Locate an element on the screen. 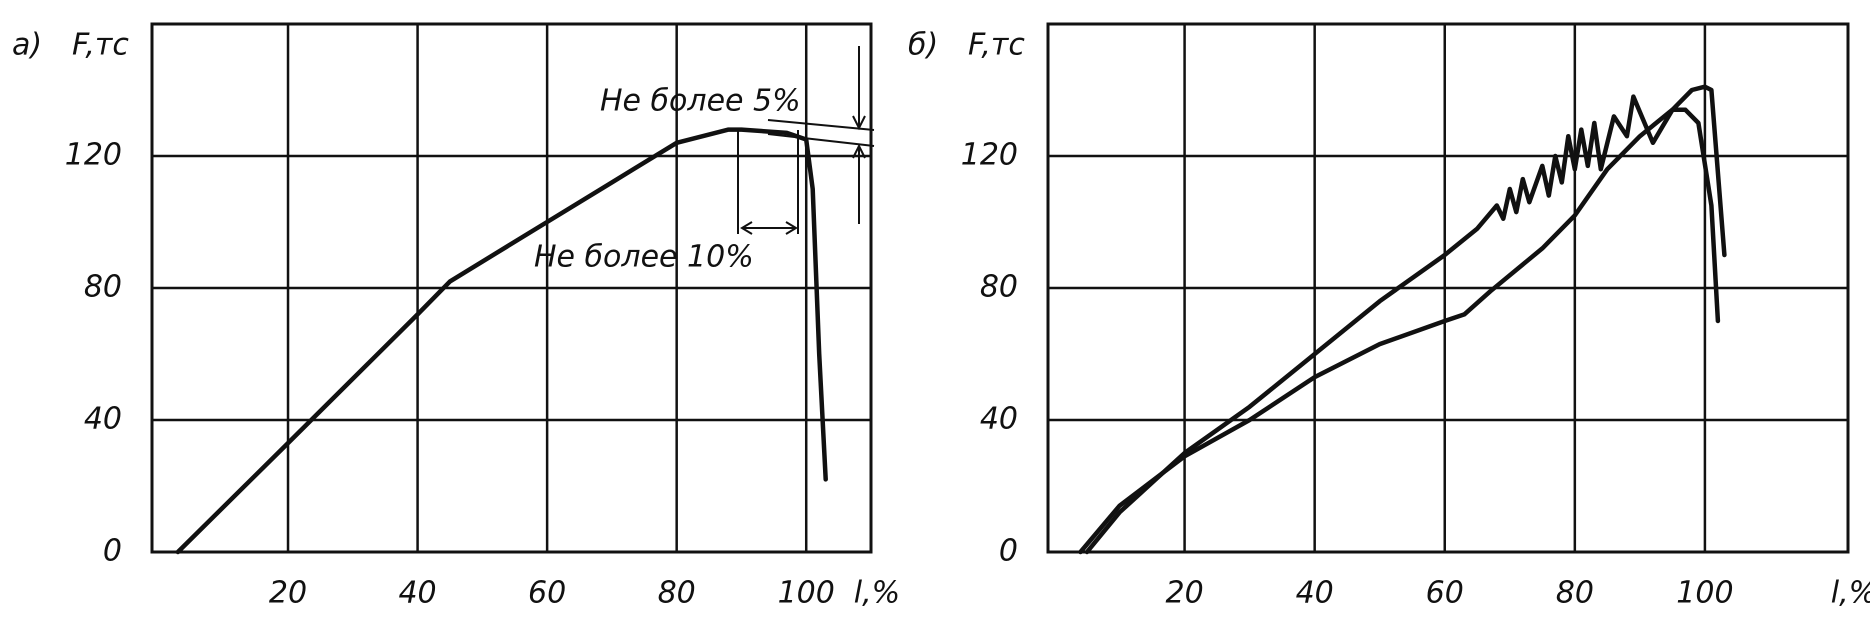 The height and width of the screenshot is (624, 1870). annotation: Не более 10% is located at coordinates (644, 257).